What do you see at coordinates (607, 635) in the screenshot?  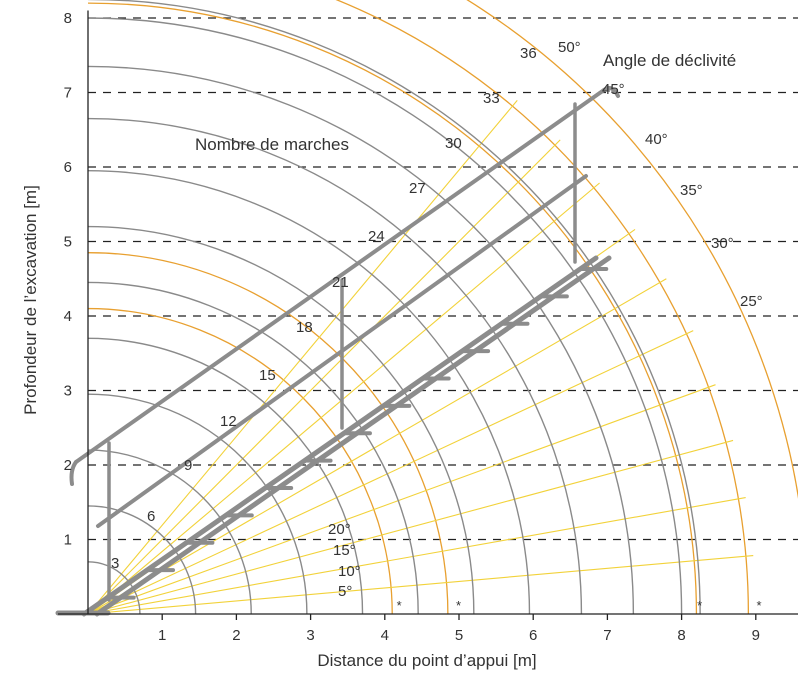 I see `x-tick-label: 7` at bounding box center [607, 635].